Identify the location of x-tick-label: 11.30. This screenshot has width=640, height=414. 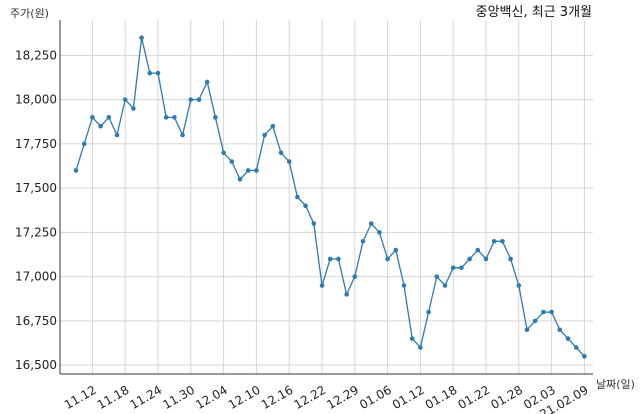
(178, 397).